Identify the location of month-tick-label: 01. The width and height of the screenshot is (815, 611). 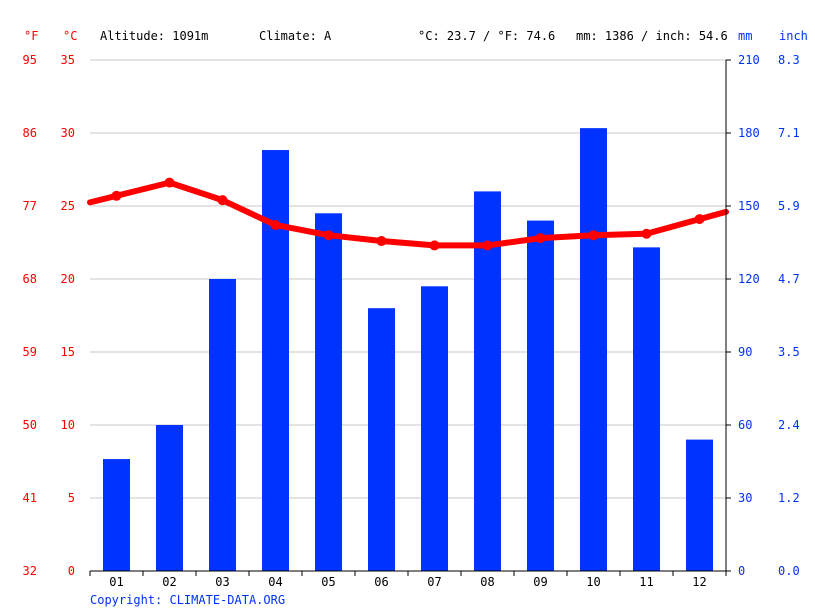
(116, 582).